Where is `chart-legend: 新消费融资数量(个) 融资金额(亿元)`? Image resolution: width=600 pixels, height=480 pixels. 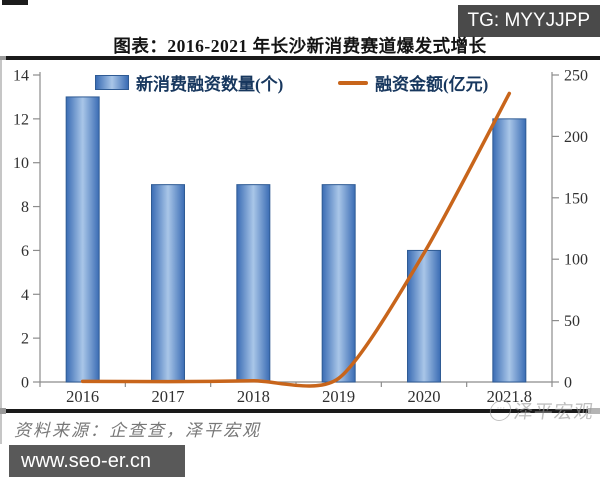
chart-legend: 新消费融资数量(个) 融资金额(亿元) is located at coordinates (300, 82).